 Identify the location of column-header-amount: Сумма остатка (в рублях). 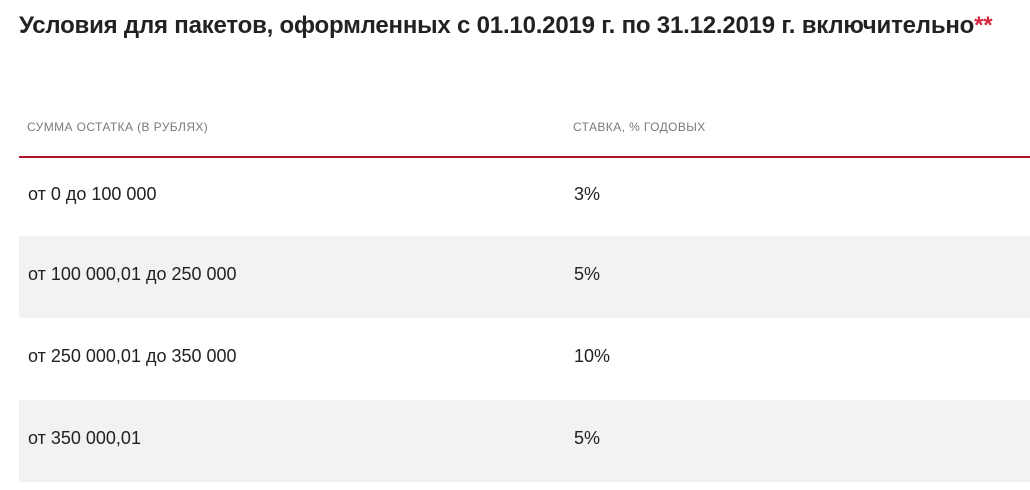
(118, 127).